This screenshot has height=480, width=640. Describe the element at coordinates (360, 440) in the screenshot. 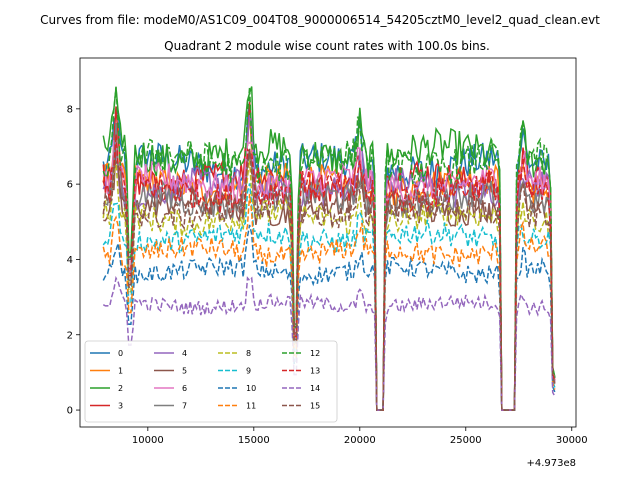

I see `x-tick-label: 20000` at that location.